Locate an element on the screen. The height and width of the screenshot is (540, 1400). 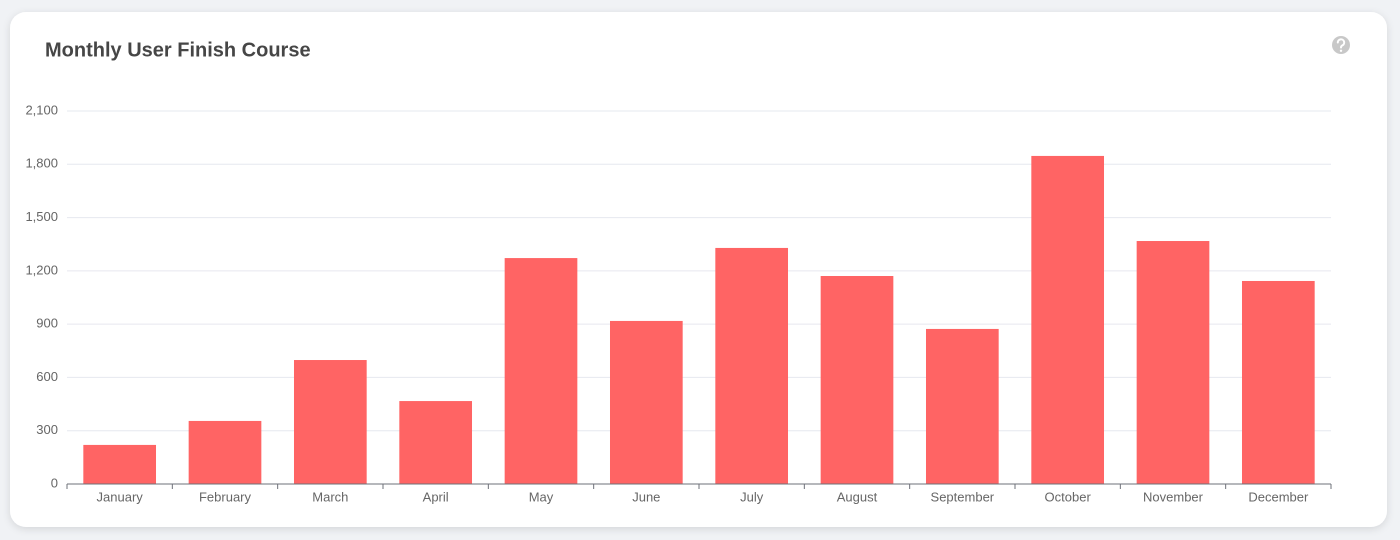
x-tick-label: August is located at coordinates (857, 496).